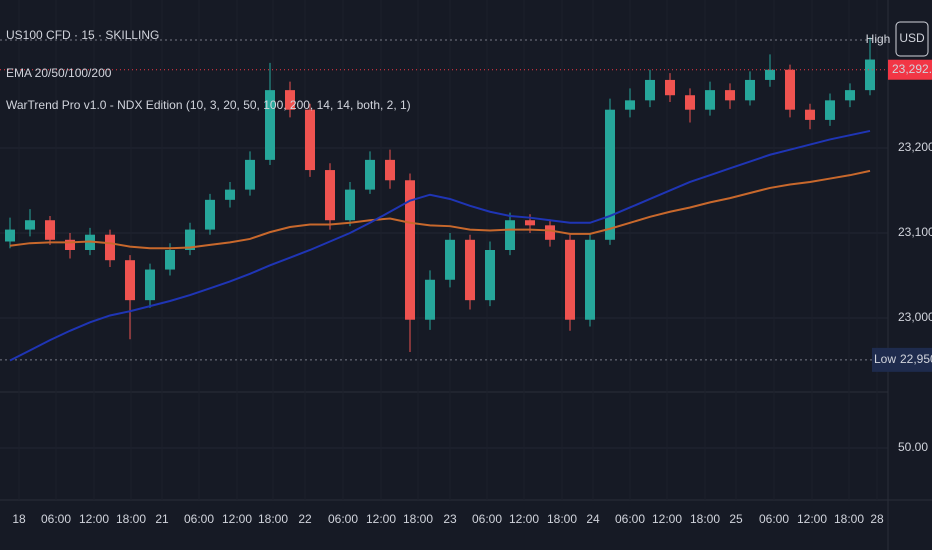  What do you see at coordinates (82, 35) in the screenshot?
I see `symbol-title: US100 CFD · 15 · SKILLING` at bounding box center [82, 35].